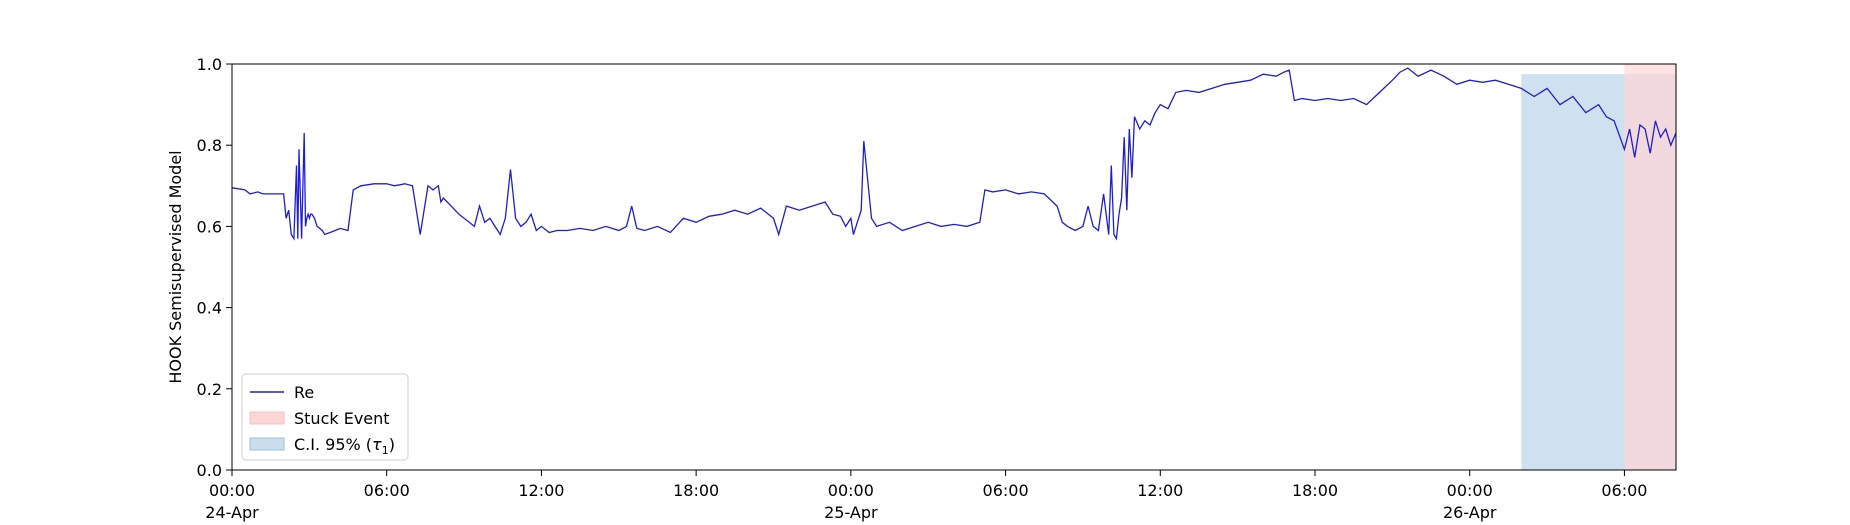 The width and height of the screenshot is (1850, 525). What do you see at coordinates (209, 226) in the screenshot?
I see `y-tick-label: 0.6` at bounding box center [209, 226].